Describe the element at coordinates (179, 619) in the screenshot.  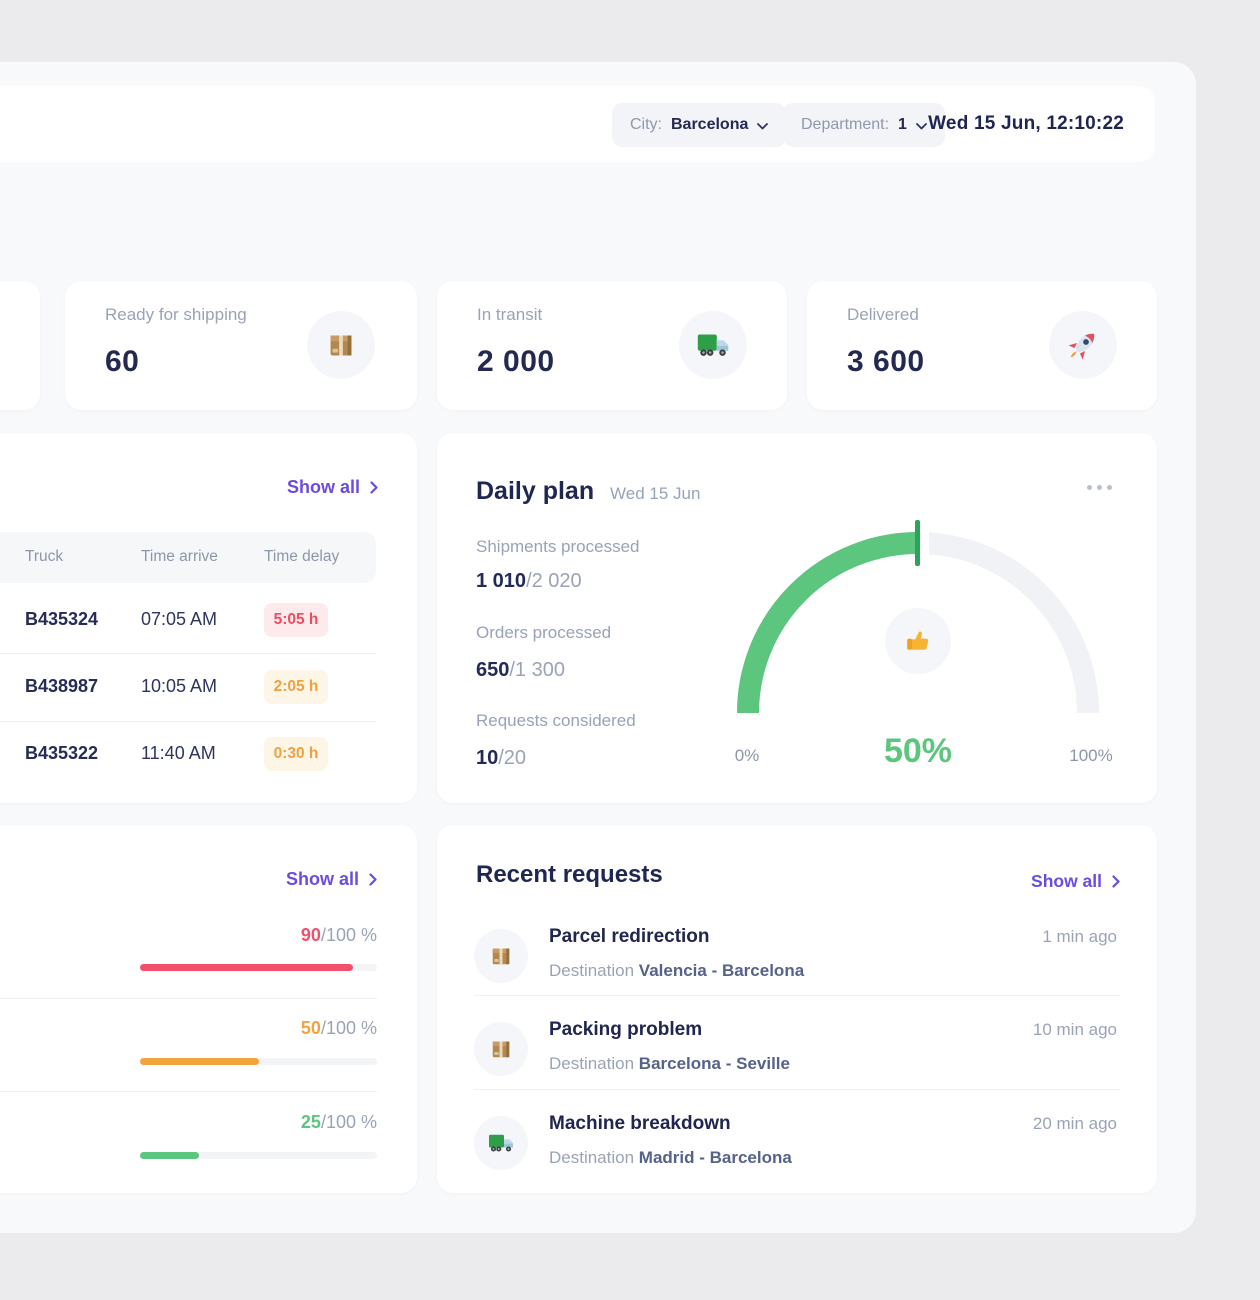
I see `time-arrive: 07:05 AM` at that location.